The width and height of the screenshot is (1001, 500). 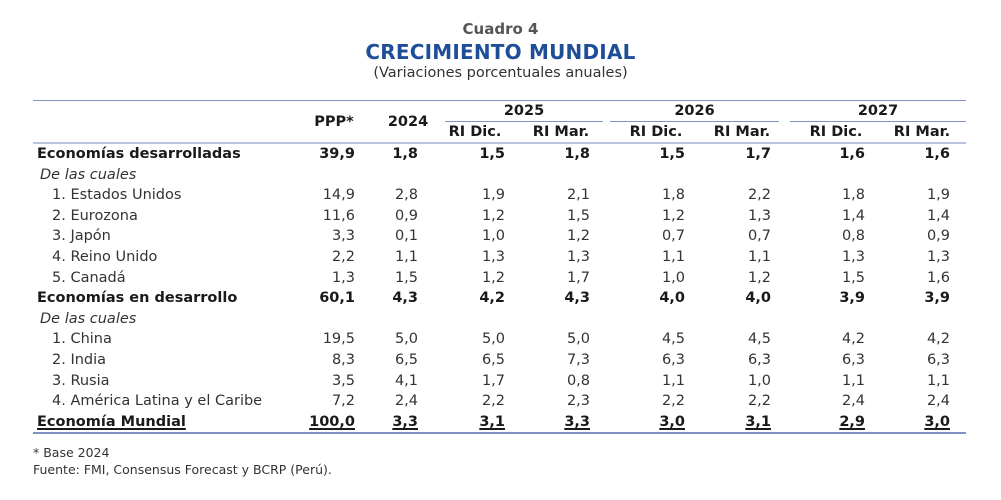 What do you see at coordinates (337, 154) in the screenshot?
I see `table-cell: 39,9` at bounding box center [337, 154].